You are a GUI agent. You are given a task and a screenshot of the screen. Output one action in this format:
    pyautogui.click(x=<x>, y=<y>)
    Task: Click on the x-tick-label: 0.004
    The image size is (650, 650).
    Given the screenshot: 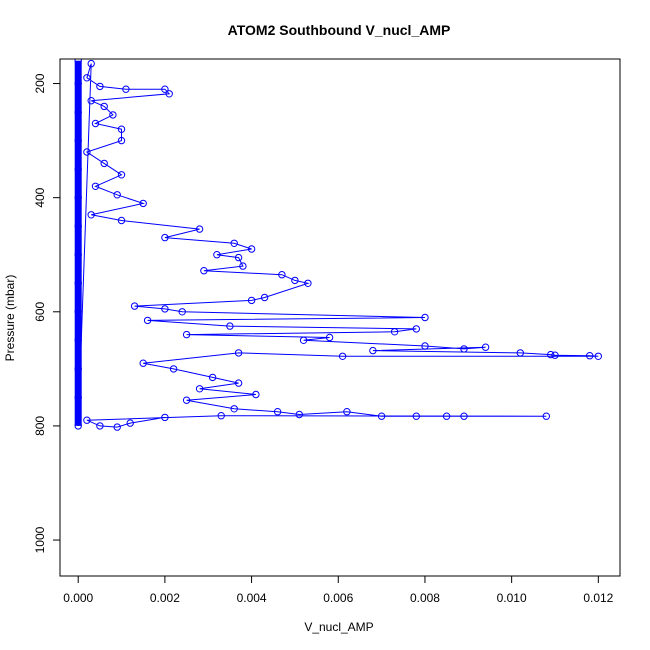 What is the action you would take?
    pyautogui.click(x=252, y=598)
    